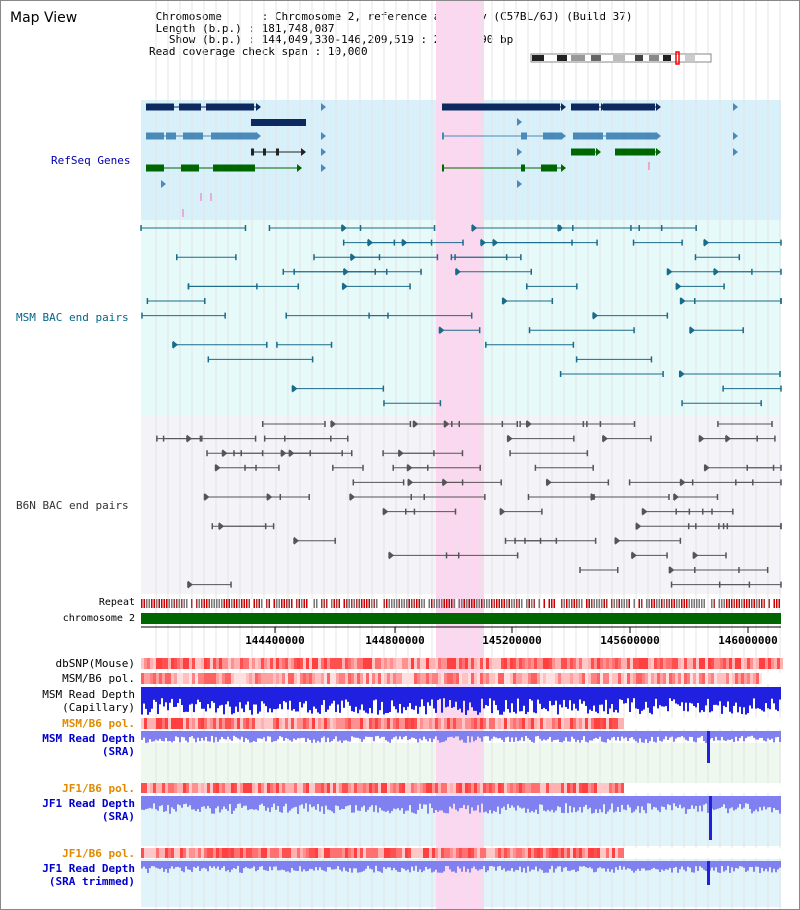 This screenshot has width=800, height=910. Describe the element at coordinates (91, 160) in the screenshot. I see `track-label-refseq: RefSeq Genes` at that location.